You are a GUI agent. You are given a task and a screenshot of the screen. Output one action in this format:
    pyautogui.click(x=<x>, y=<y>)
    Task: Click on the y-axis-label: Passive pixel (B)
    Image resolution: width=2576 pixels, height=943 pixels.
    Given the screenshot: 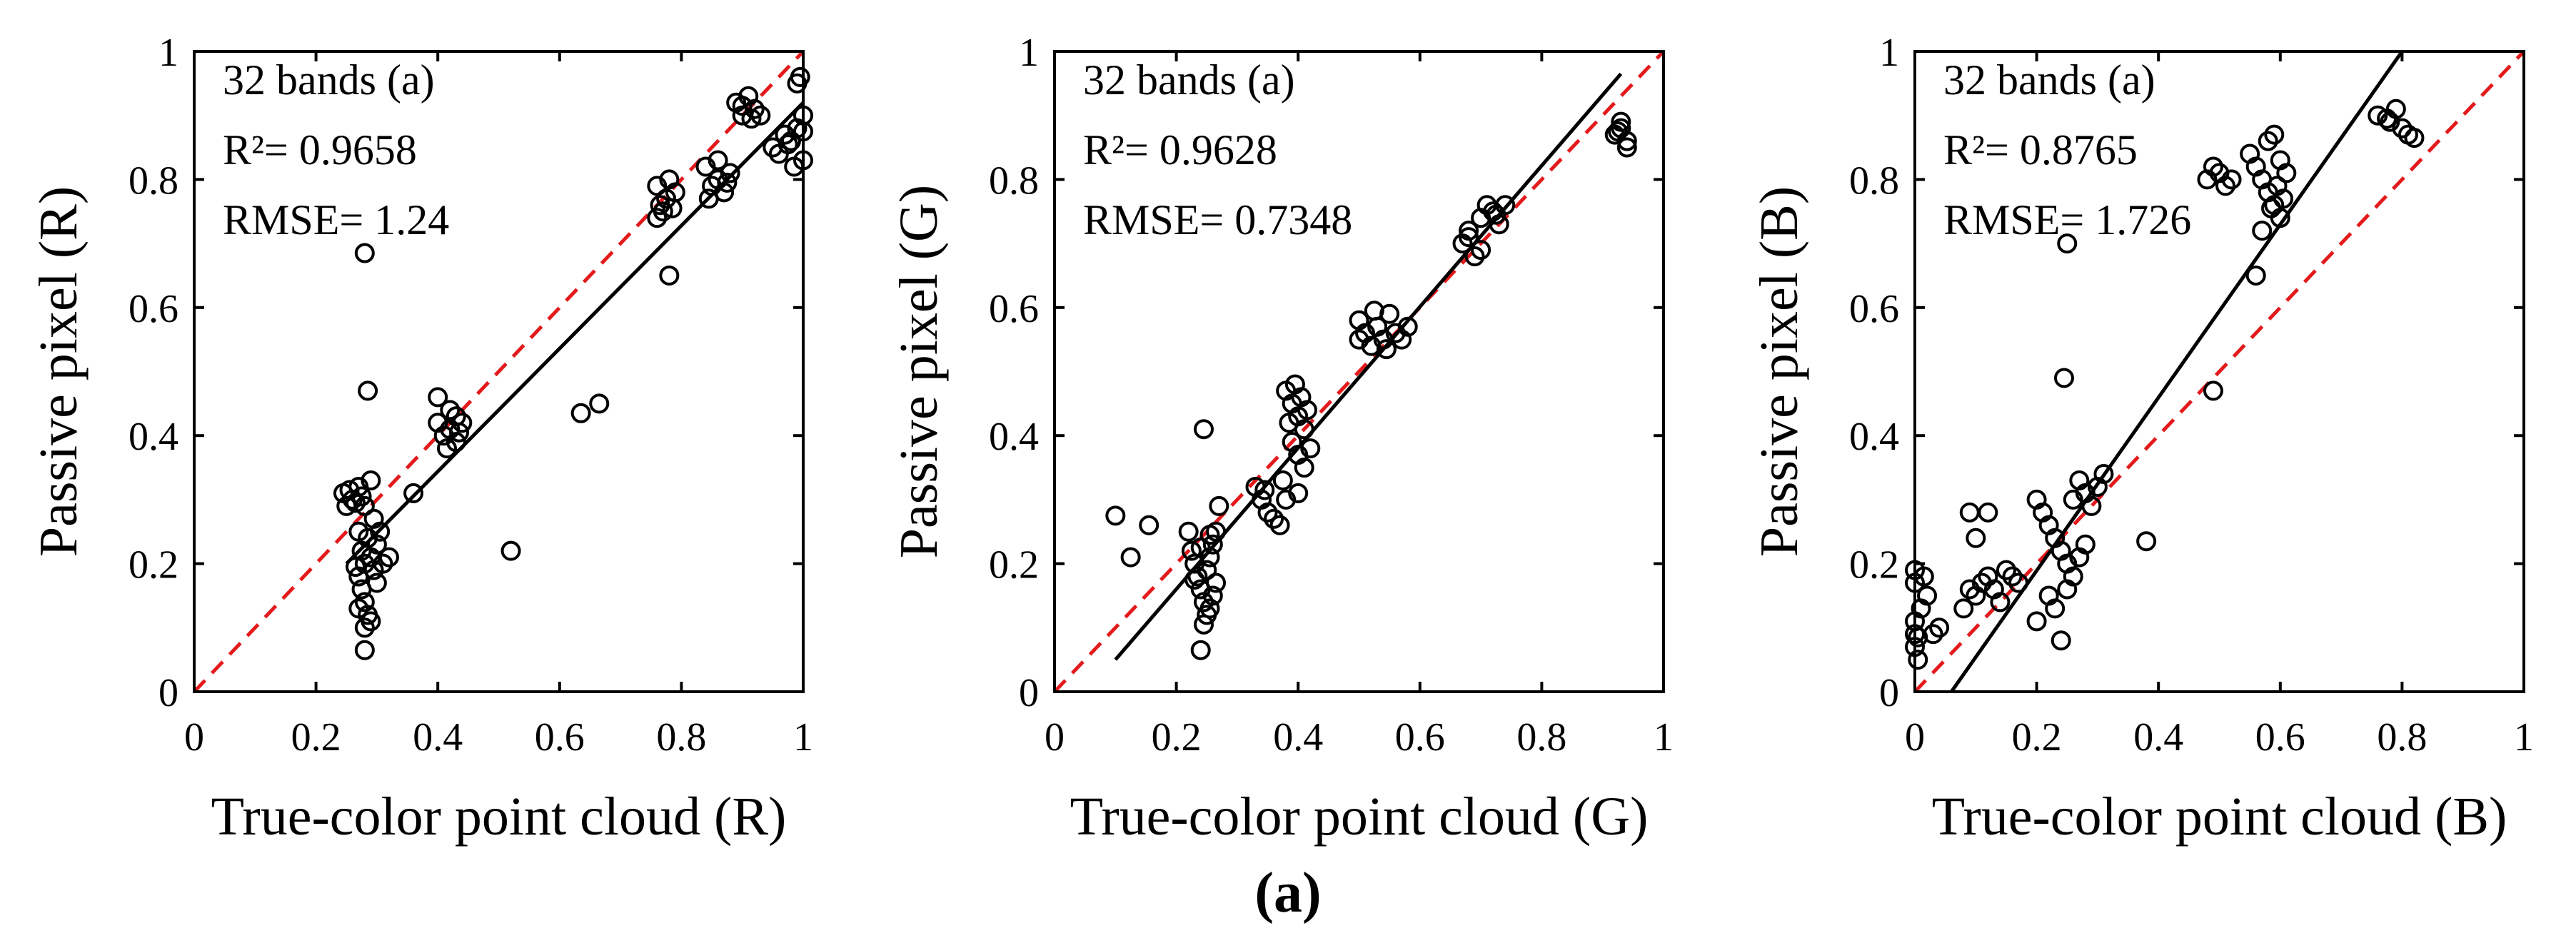 What is the action you would take?
    pyautogui.click(x=1779, y=371)
    